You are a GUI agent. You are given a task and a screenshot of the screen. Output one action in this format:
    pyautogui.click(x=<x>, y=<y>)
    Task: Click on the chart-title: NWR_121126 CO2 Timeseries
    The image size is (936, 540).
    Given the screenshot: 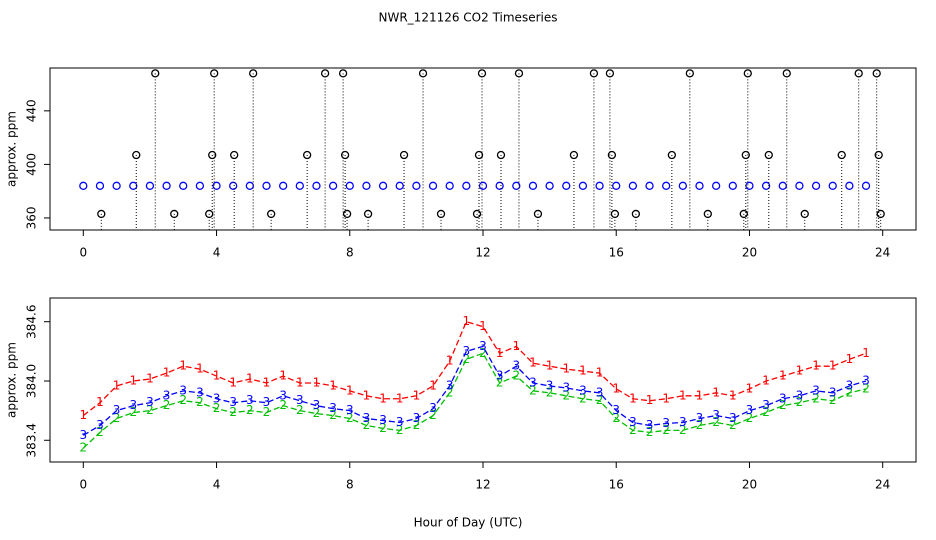 What is the action you would take?
    pyautogui.click(x=468, y=18)
    